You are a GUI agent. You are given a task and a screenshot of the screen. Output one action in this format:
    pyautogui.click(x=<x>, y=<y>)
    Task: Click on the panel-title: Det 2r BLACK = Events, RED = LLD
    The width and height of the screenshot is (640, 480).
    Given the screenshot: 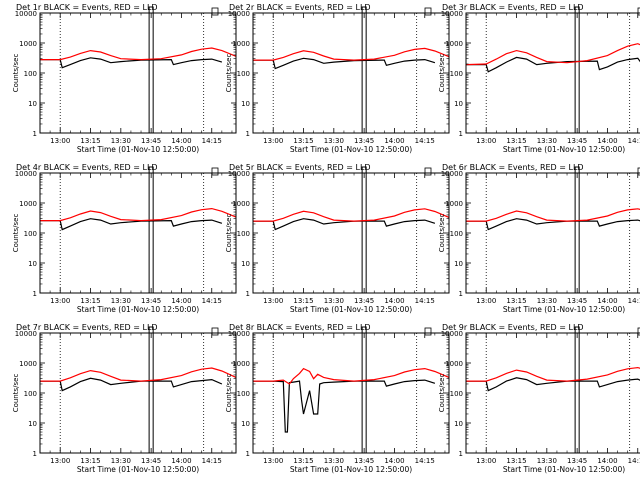 What is the action you would take?
    pyautogui.click(x=300, y=7)
    